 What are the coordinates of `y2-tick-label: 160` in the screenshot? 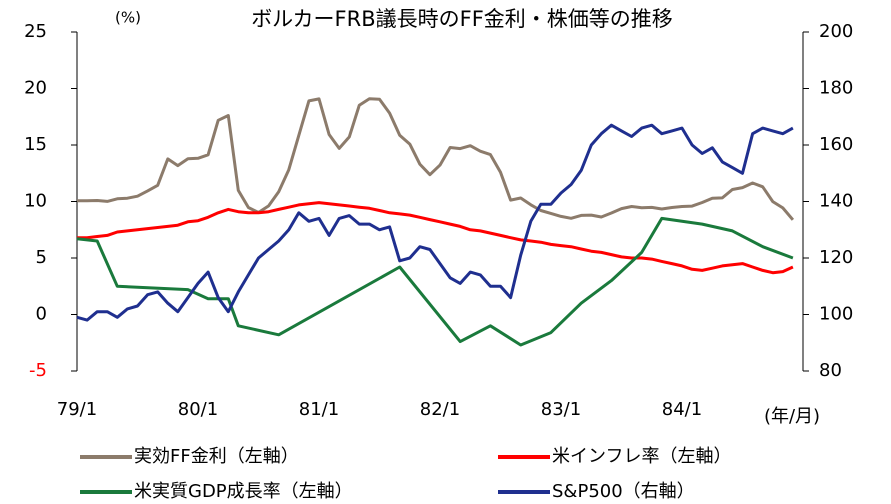 It's located at (836, 144).